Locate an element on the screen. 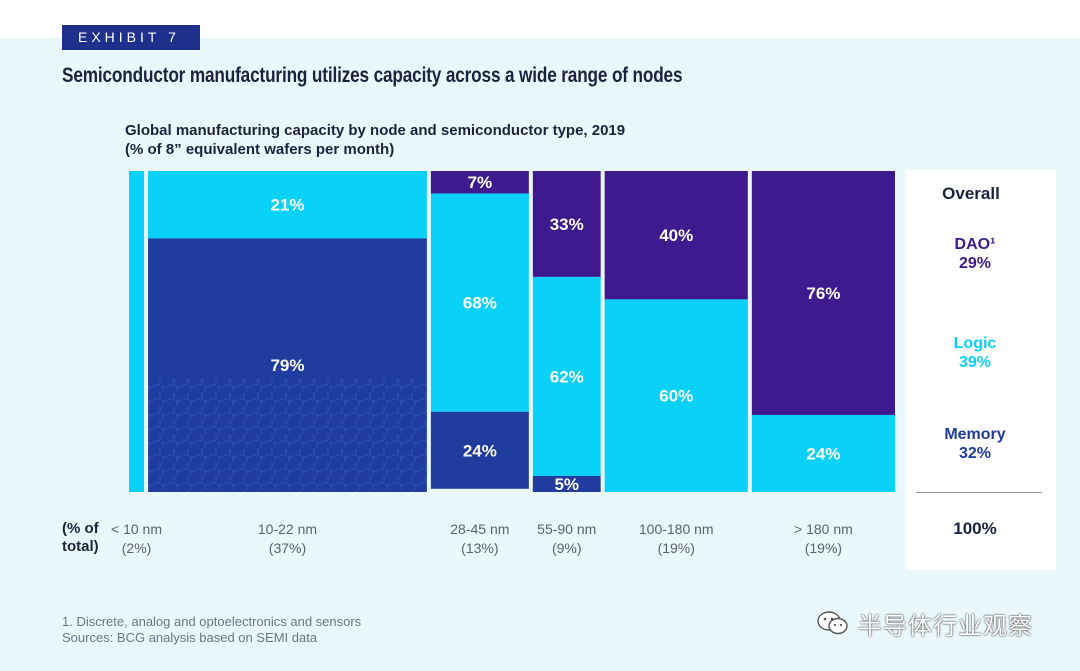 The width and height of the screenshot is (1080, 671). data-label-memory-2: 24% is located at coordinates (480, 450).